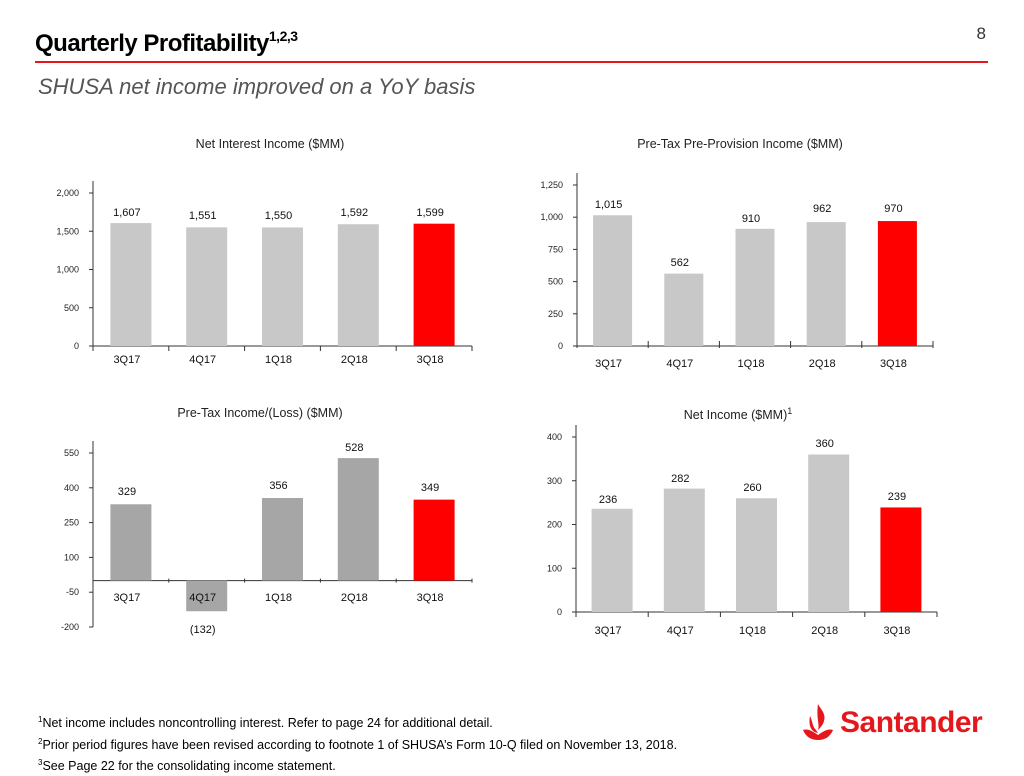  Describe the element at coordinates (166, 42) in the screenshot. I see `page-title: Quarterly Profitability1,2,3` at that location.